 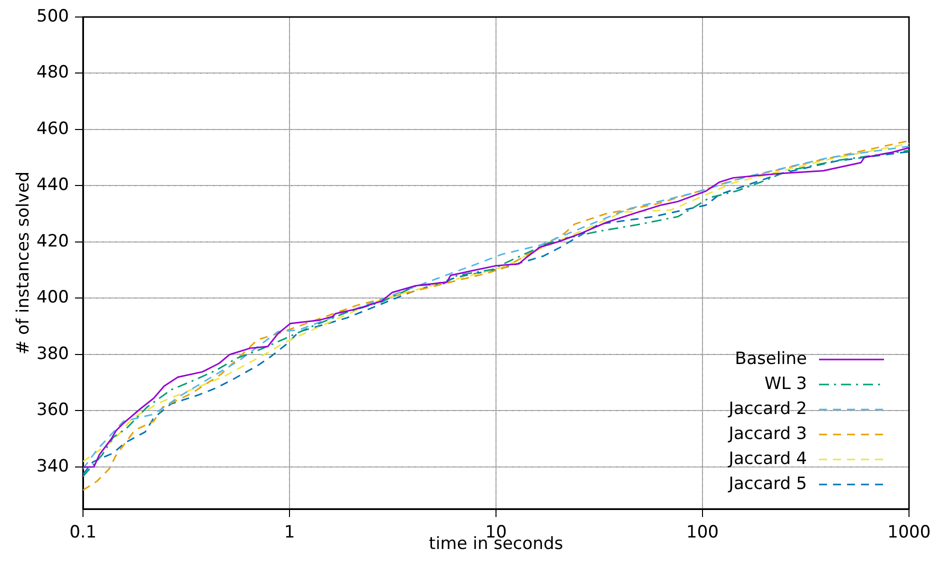 What do you see at coordinates (767, 484) in the screenshot?
I see `legend-label: Jaccard 5` at bounding box center [767, 484].